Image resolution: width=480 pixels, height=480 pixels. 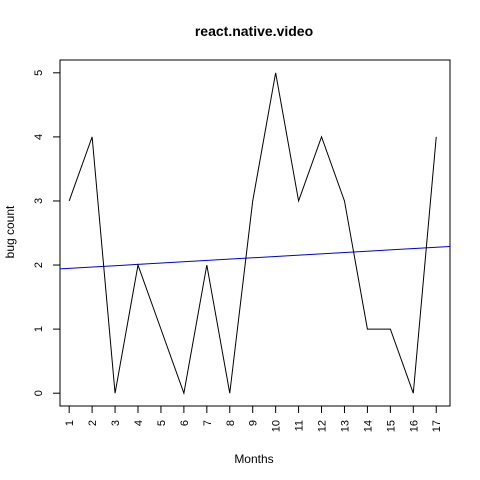 I want to click on y-axis: 0 1 2 3 4 5, so click(x=47, y=233).